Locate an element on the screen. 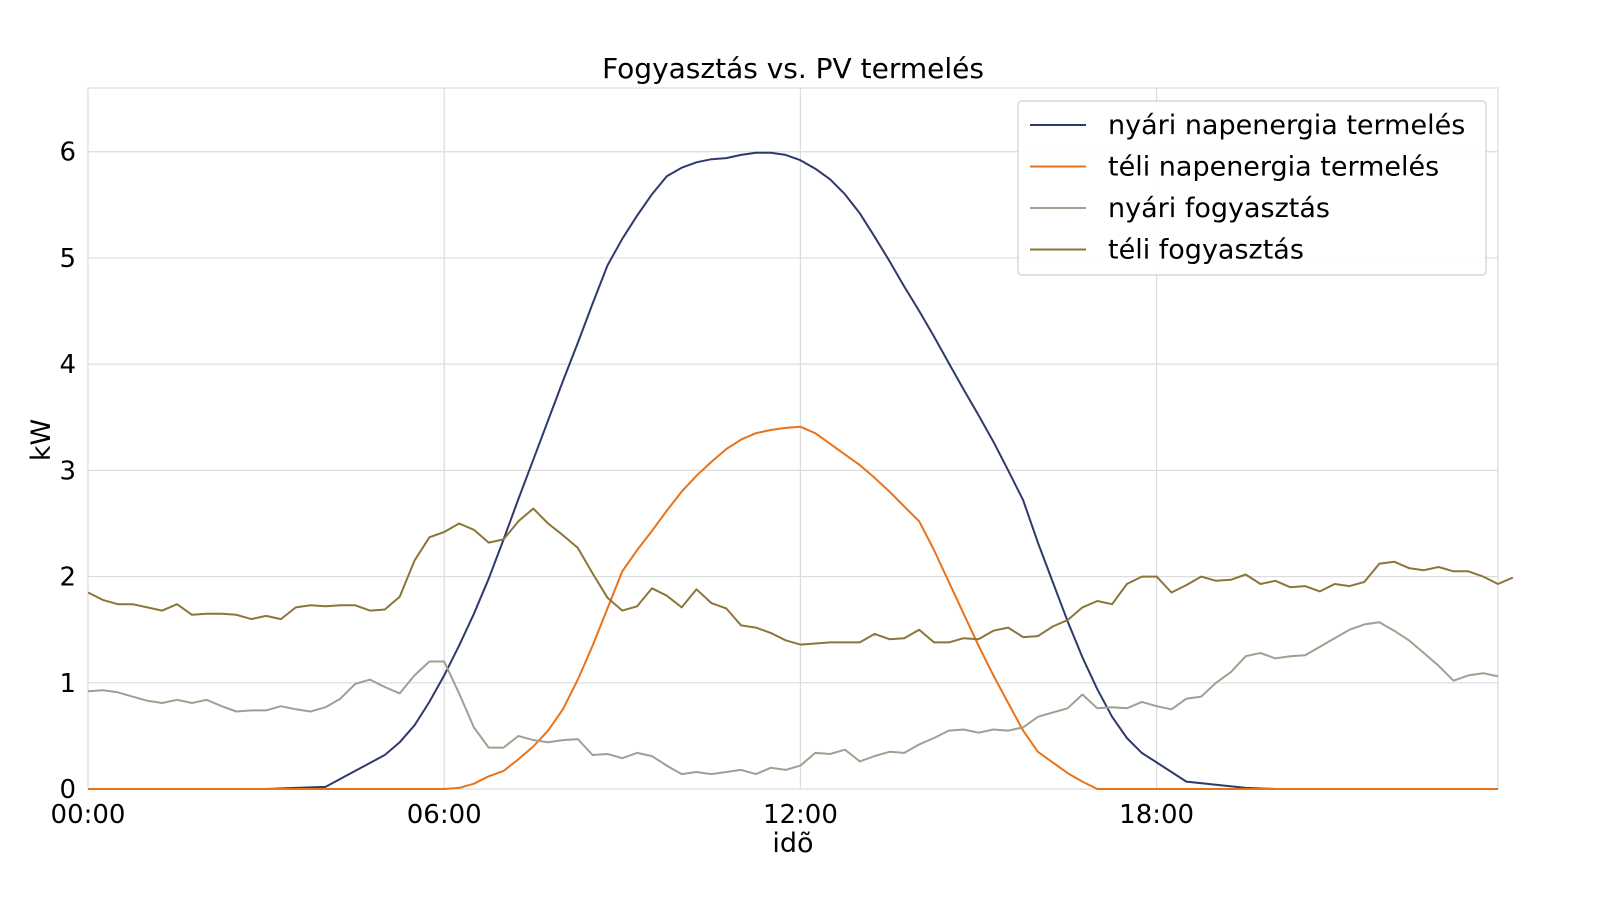  legend-label: nyári fogyasztás is located at coordinates (1219, 208).